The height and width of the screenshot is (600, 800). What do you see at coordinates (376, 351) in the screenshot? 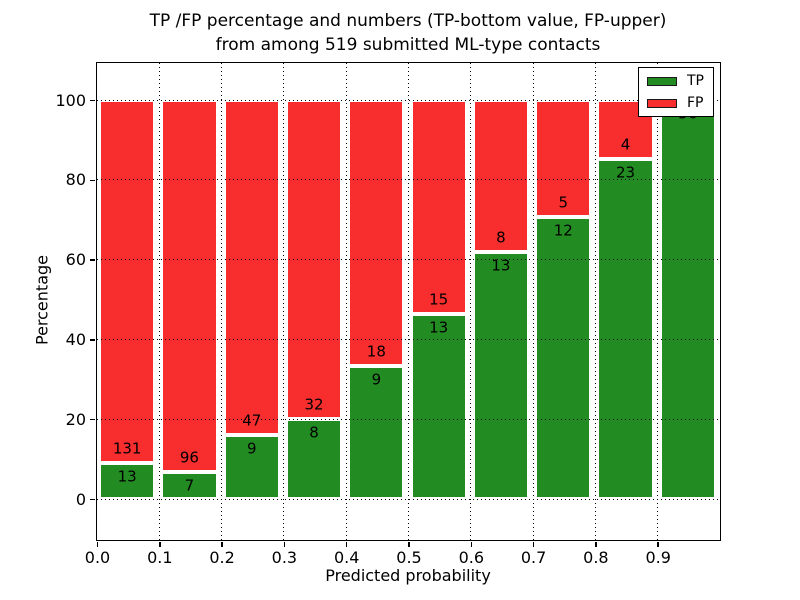
I see `fp-count-label: 18` at bounding box center [376, 351].